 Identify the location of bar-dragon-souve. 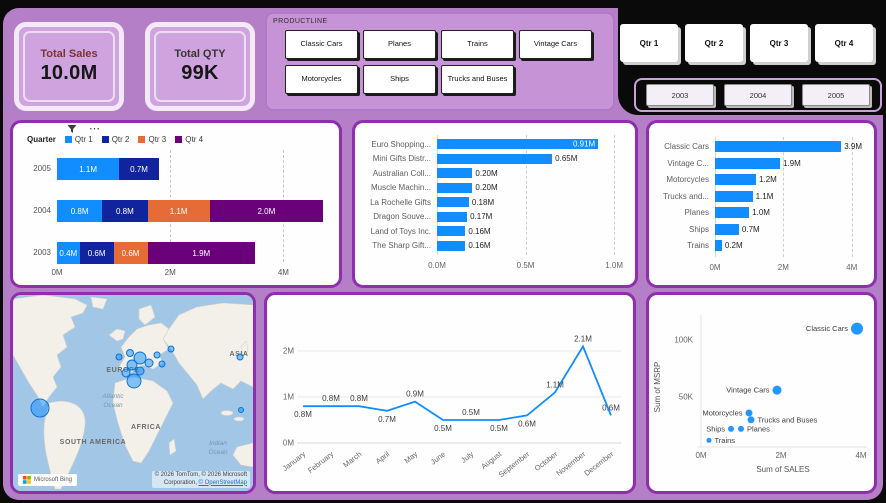
(452, 216).